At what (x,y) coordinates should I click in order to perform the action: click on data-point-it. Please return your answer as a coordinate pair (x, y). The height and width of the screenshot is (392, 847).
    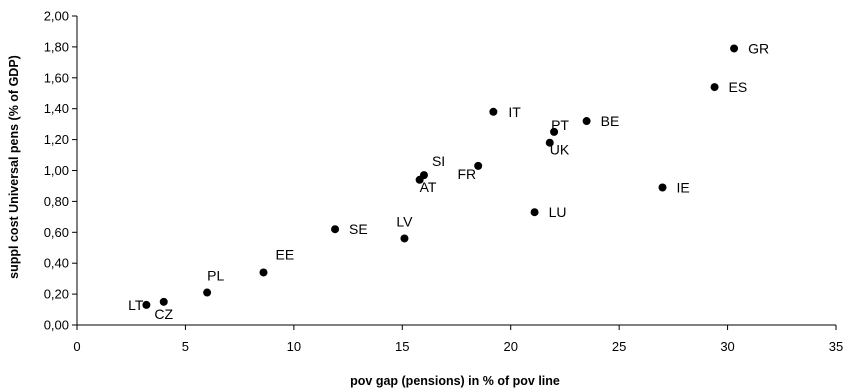
    Looking at the image, I should click on (493, 111).